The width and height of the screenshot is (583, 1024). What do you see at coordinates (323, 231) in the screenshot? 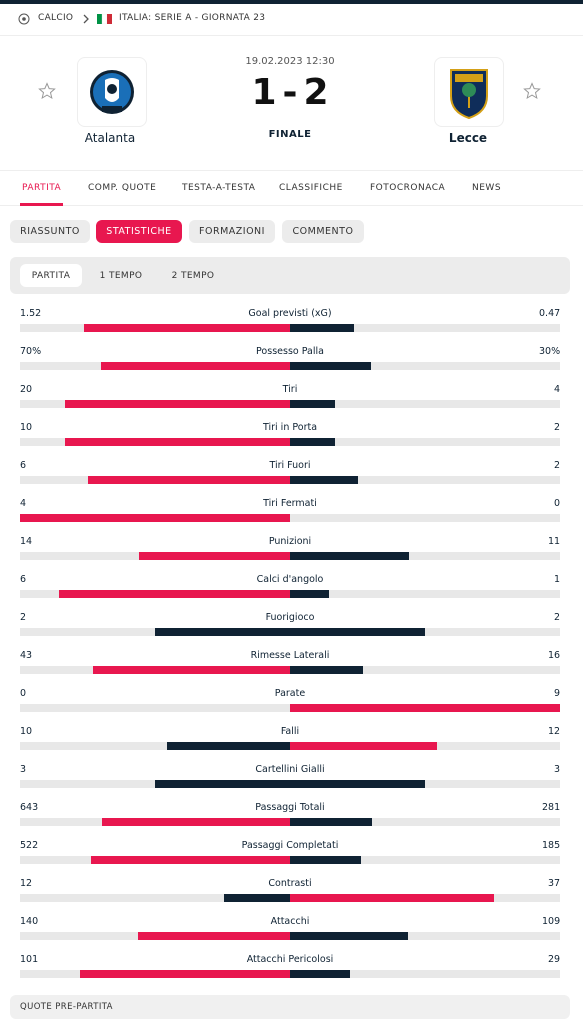
I see `sub-tab: COMMENTO` at bounding box center [323, 231].